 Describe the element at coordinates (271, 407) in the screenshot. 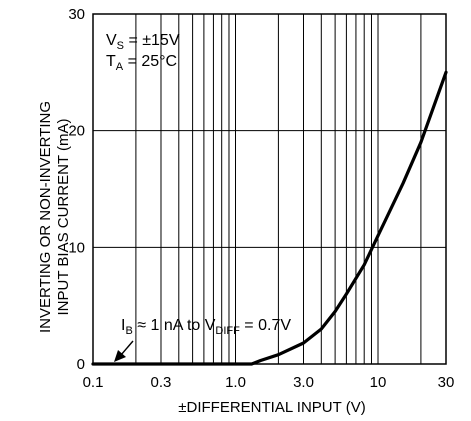

I see `x-axis-label: ±DIFFERENTIAL INPUT (V)` at that location.